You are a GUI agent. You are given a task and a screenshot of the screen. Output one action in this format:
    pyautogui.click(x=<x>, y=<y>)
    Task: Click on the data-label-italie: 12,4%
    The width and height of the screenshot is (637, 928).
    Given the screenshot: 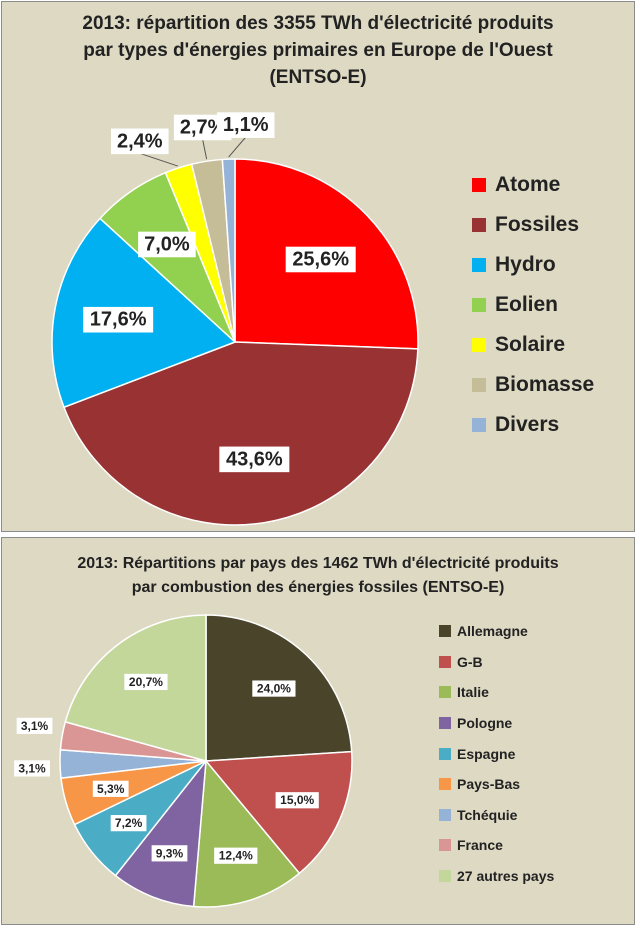 What is the action you would take?
    pyautogui.click(x=236, y=856)
    